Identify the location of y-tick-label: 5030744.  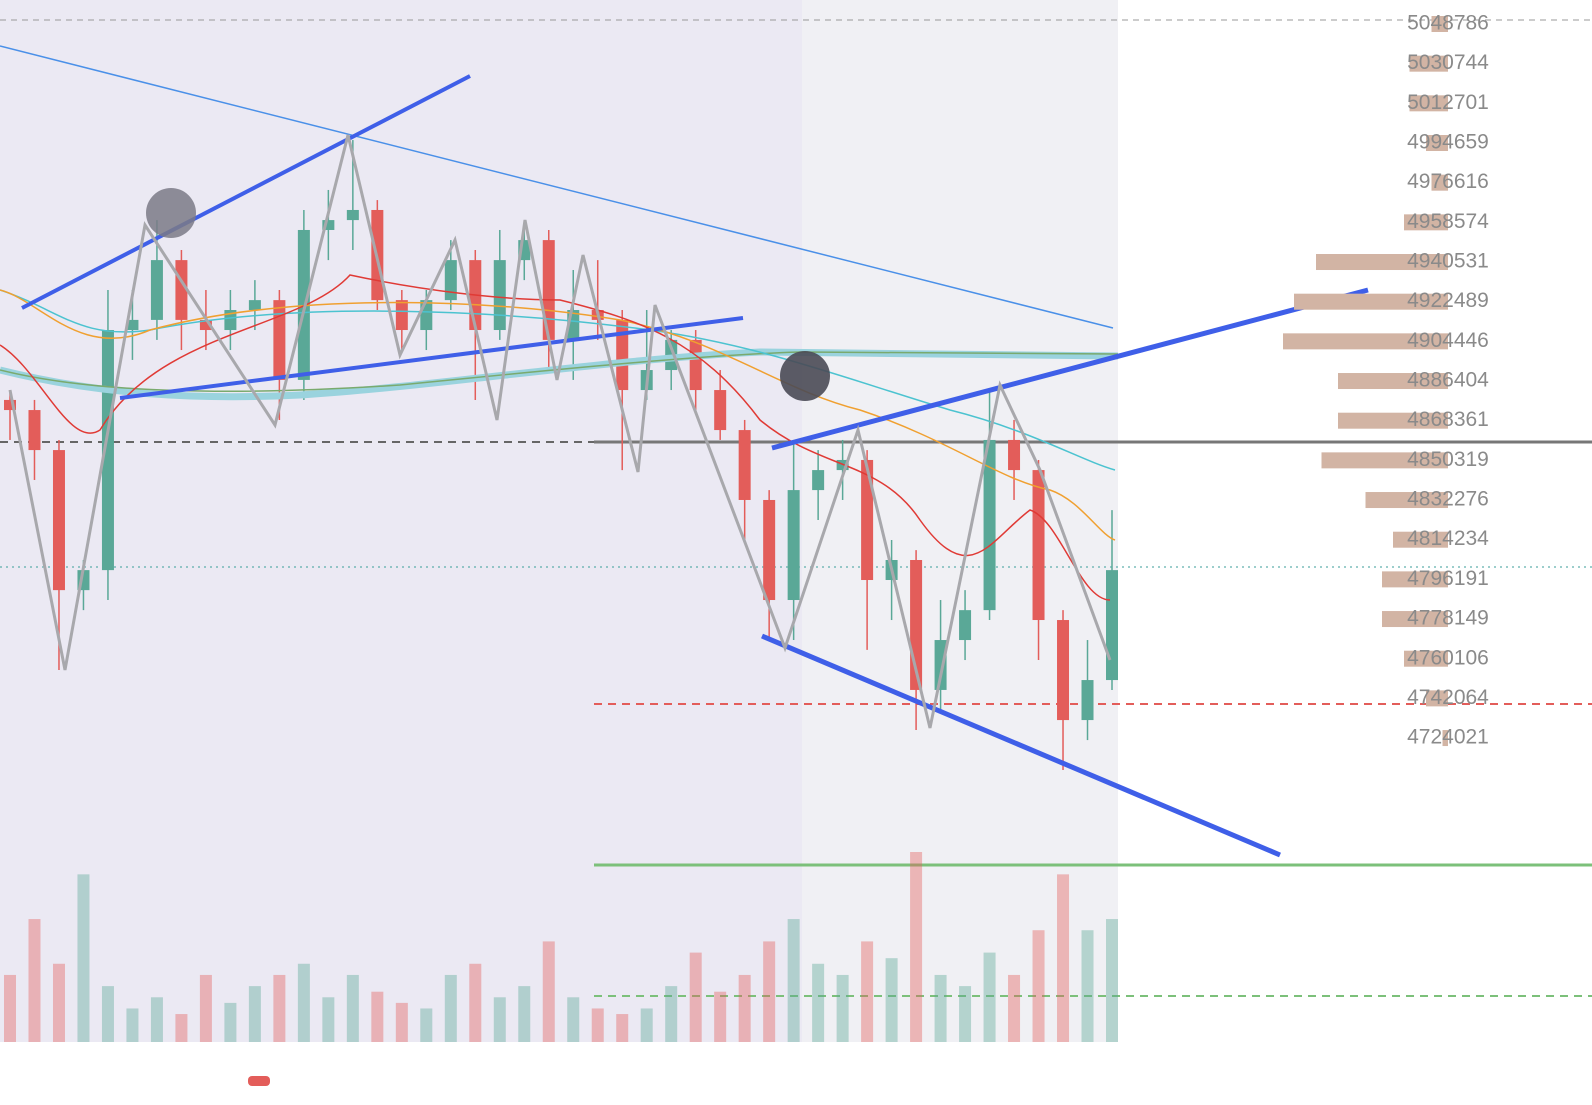
(1448, 62).